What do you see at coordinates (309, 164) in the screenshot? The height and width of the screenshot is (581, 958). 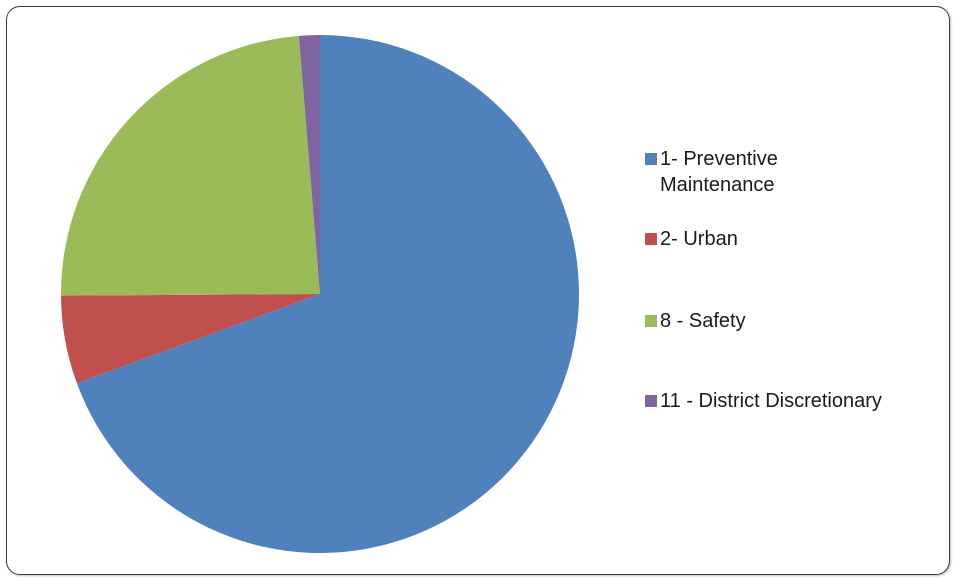 I see `pie-slice-district-discretionary` at bounding box center [309, 164].